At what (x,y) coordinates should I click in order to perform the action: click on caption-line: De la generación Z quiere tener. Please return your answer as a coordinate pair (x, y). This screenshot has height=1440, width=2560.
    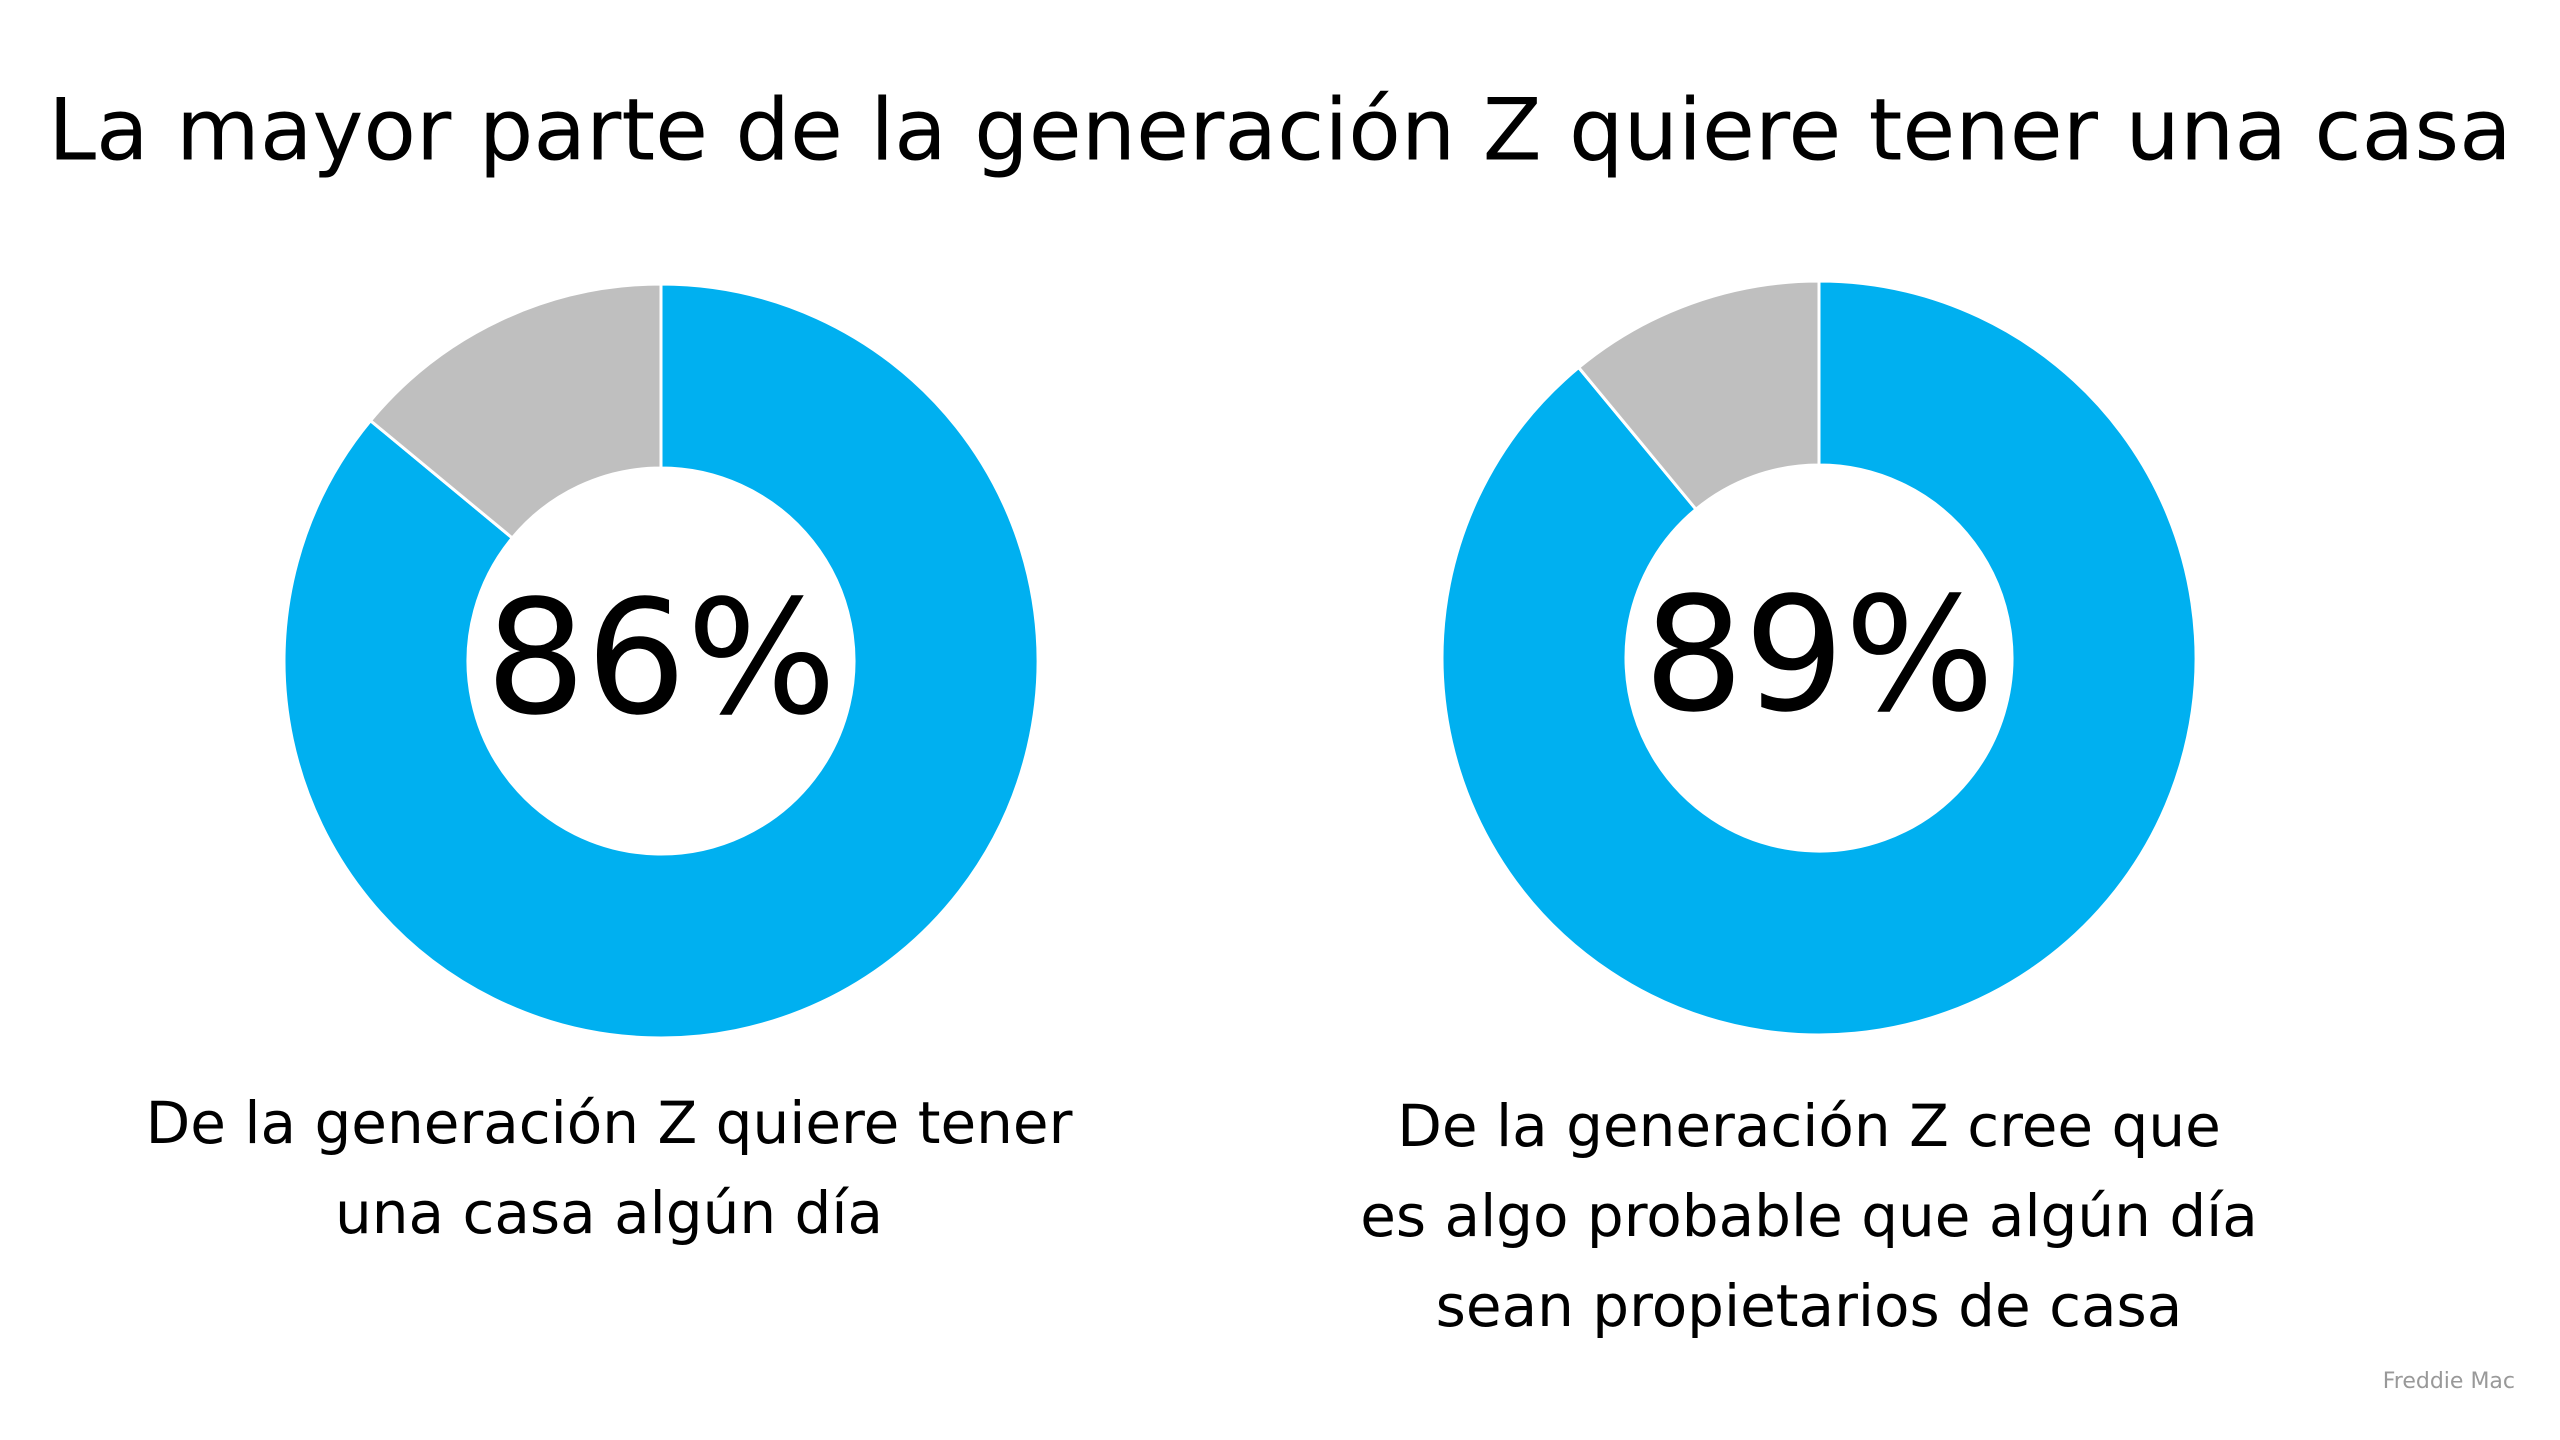
    Looking at the image, I should click on (609, 1123).